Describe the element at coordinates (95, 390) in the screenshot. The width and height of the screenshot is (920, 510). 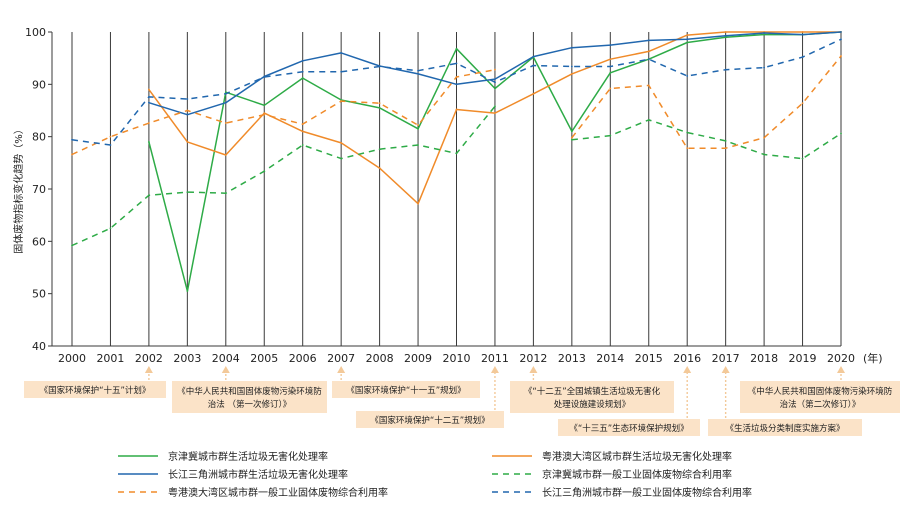
I see `annotation-text-2002: 《国家环境保护“十五”计划》` at that location.